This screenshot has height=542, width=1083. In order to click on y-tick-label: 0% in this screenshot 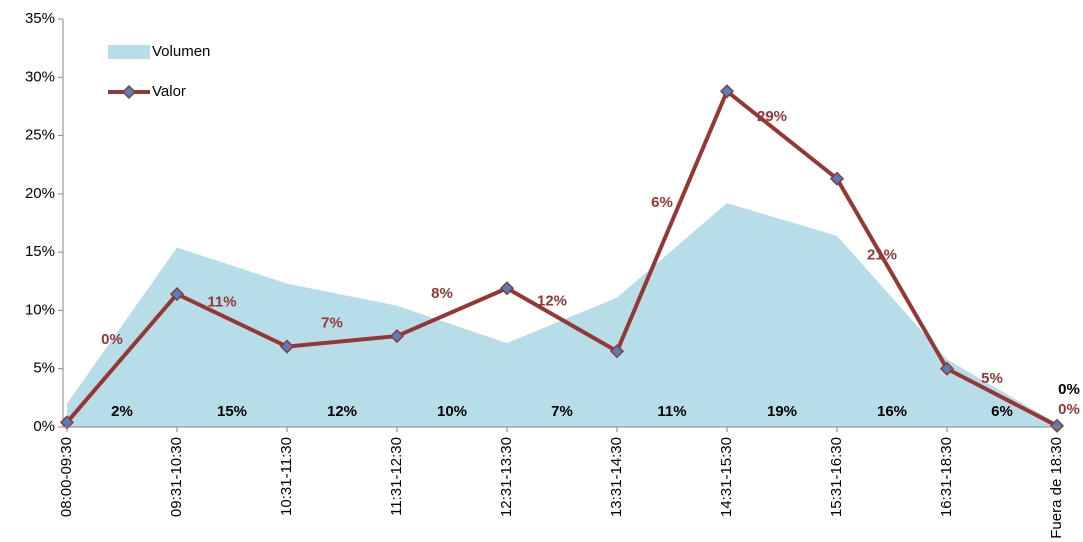, I will do `click(44, 426)`.